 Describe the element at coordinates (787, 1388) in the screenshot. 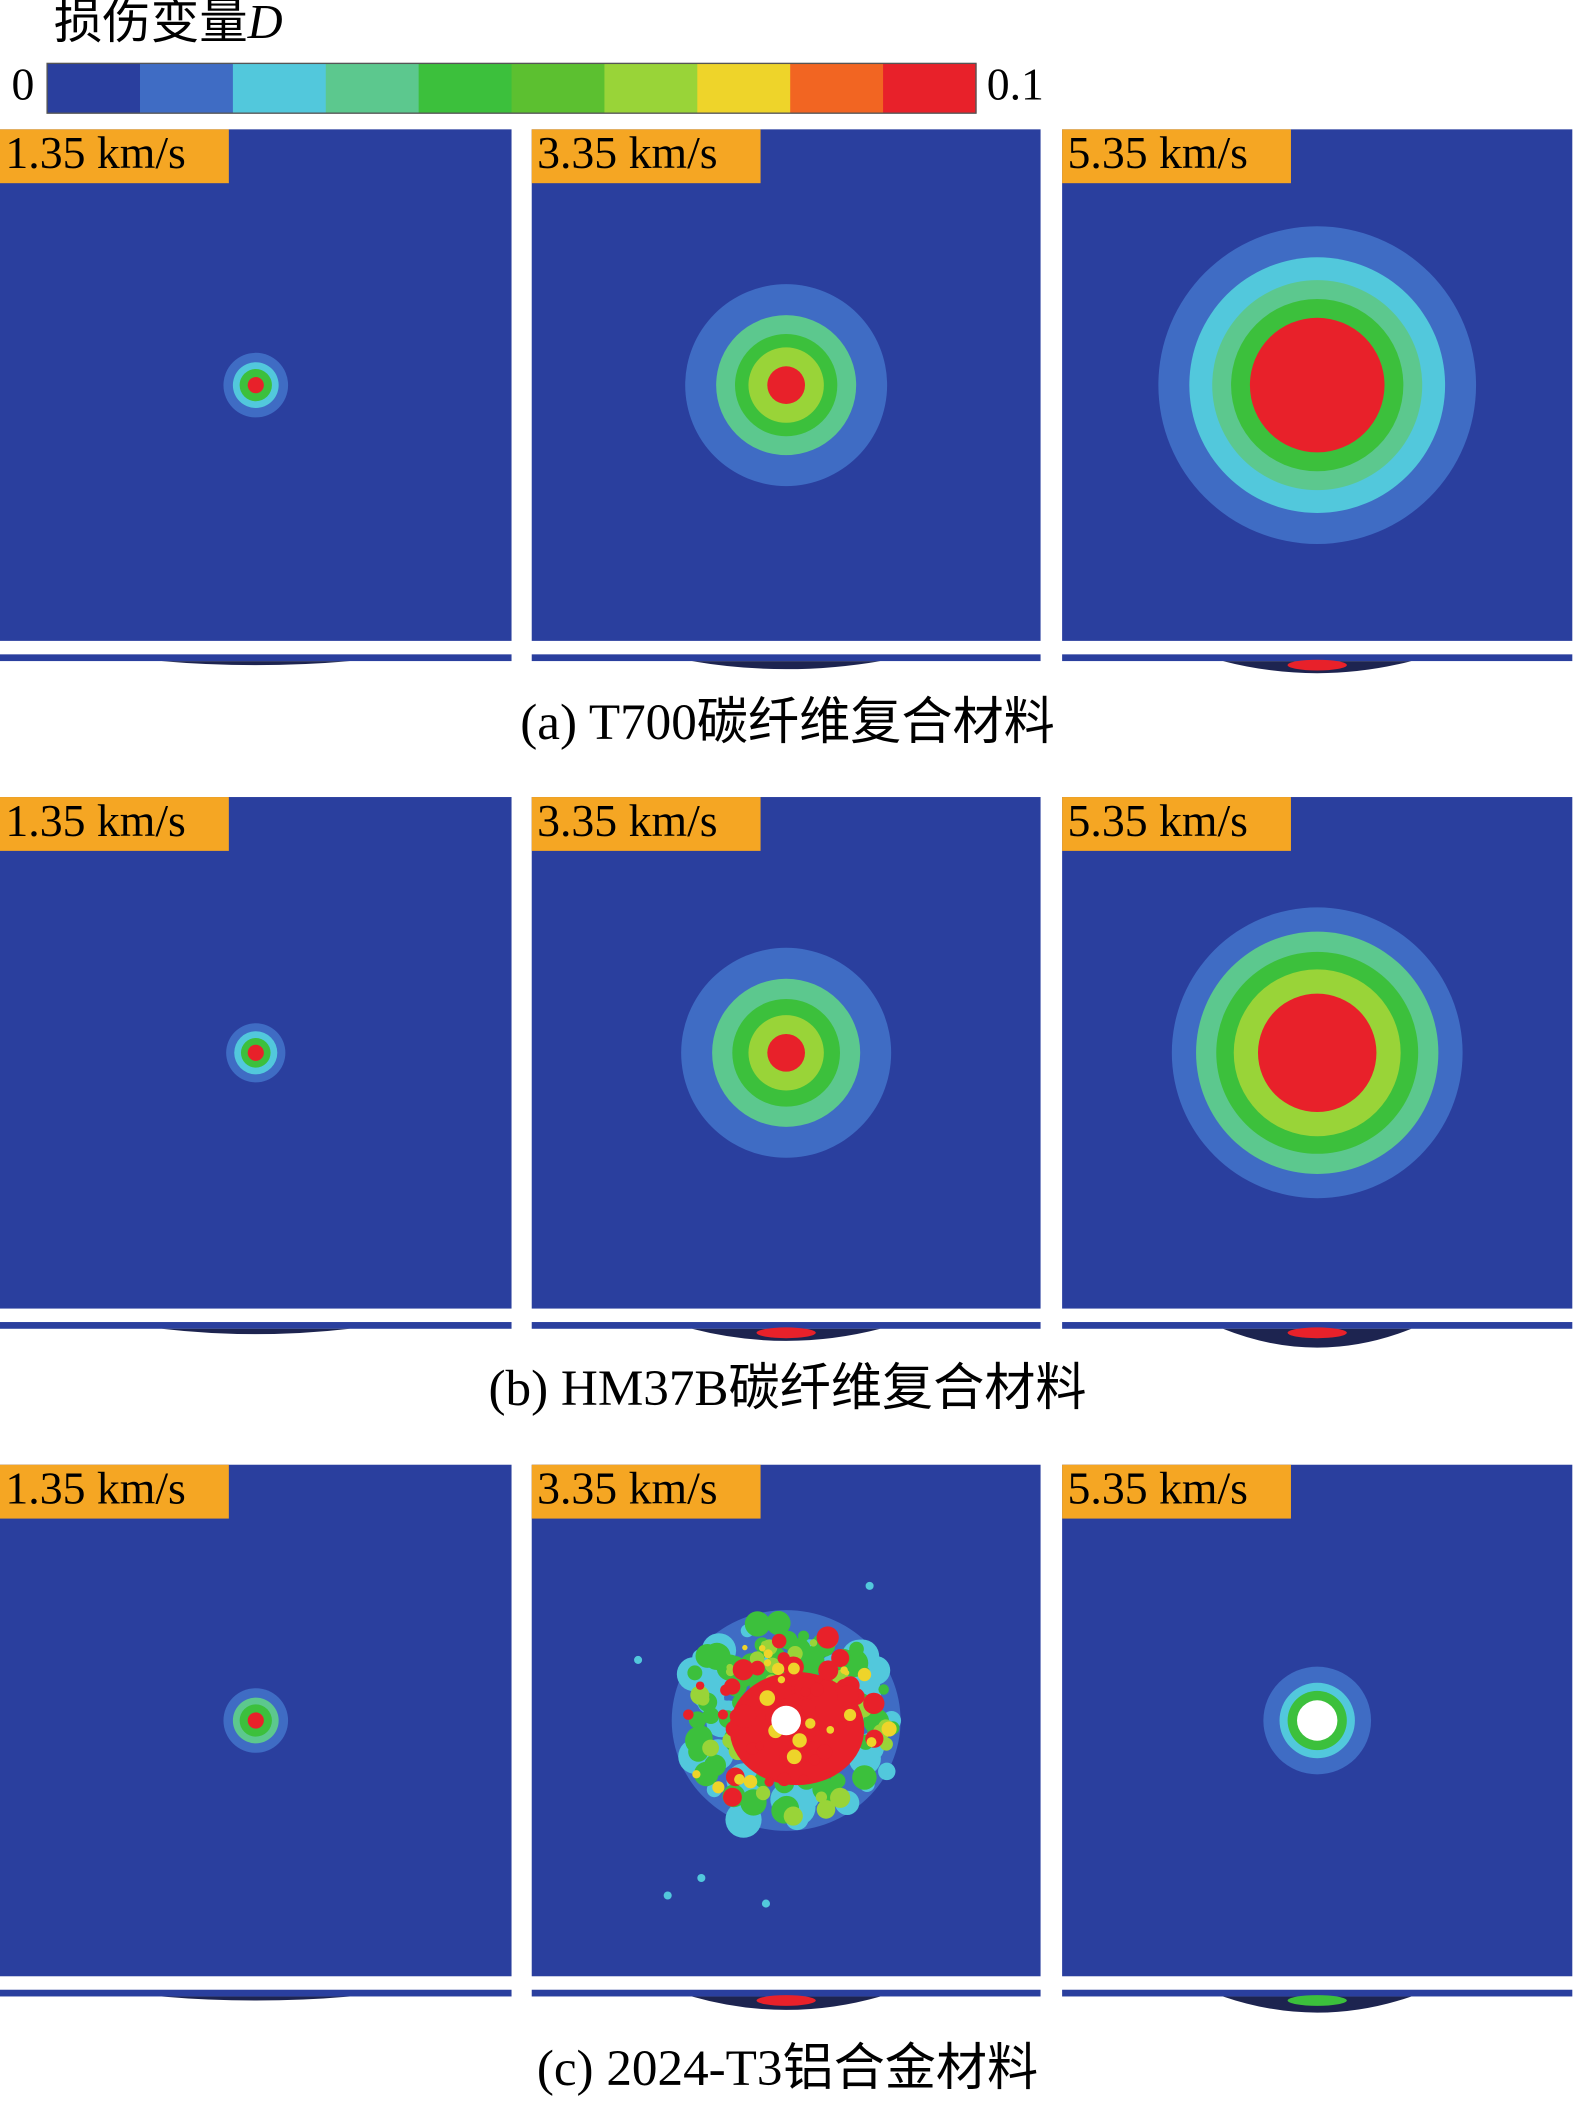

I see `caption: (b) HM37B碳纤维复合材料` at that location.